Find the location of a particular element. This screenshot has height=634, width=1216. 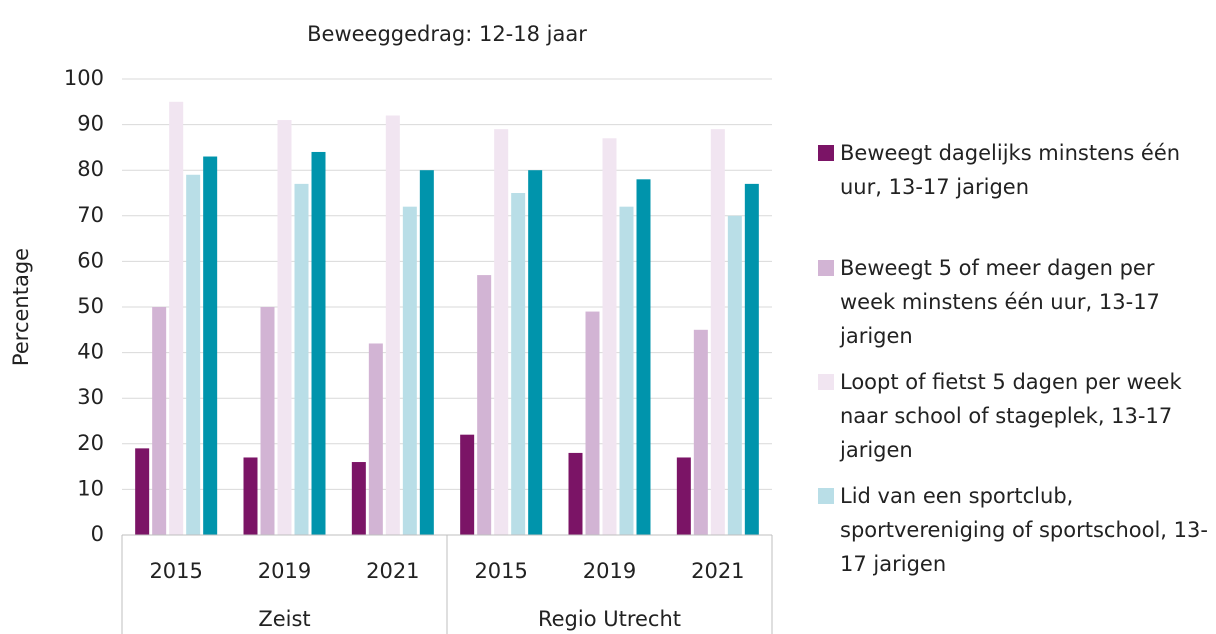

group-label: Regio Utrecht is located at coordinates (609, 619).